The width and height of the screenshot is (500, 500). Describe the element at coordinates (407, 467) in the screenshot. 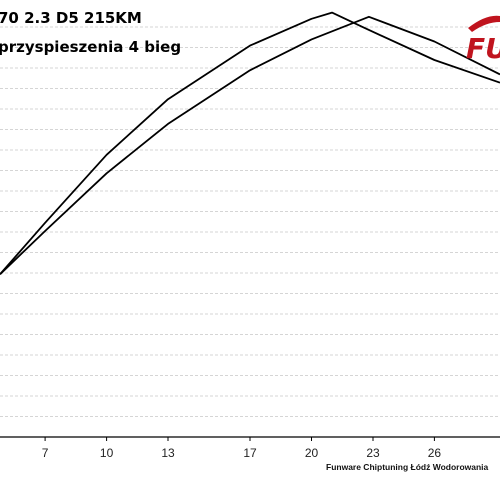

I see `chart-footer: Funware Chiptuning Łódź Wodorowania` at that location.